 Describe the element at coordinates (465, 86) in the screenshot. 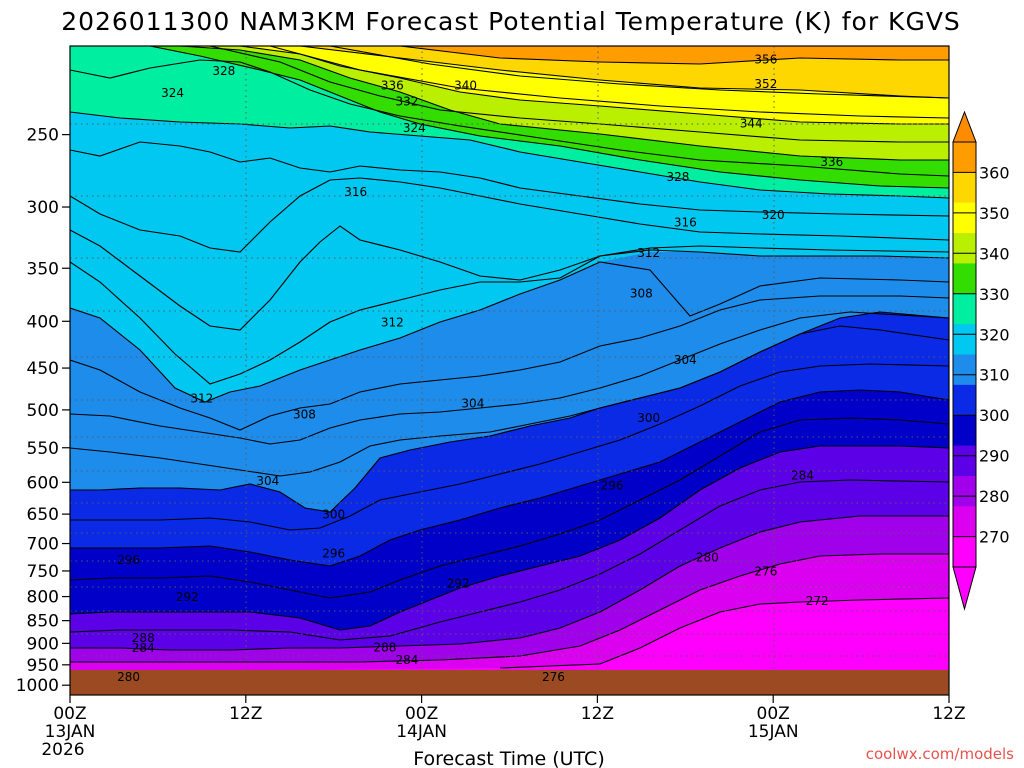

I see `contour-label: 340` at that location.